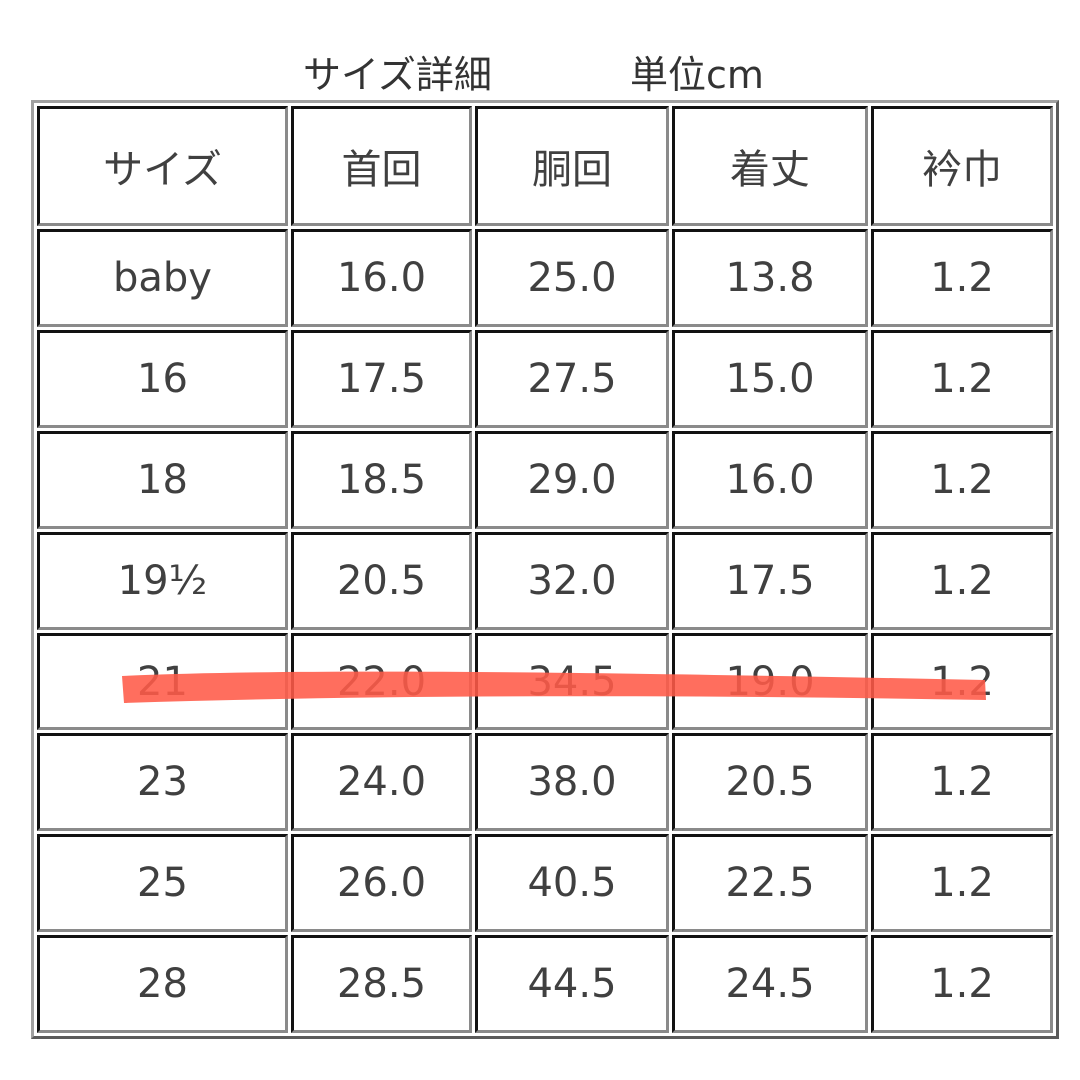 The width and height of the screenshot is (1080, 1080). What do you see at coordinates (381, 883) in the screenshot?
I see `table-cell: 26.0` at bounding box center [381, 883].